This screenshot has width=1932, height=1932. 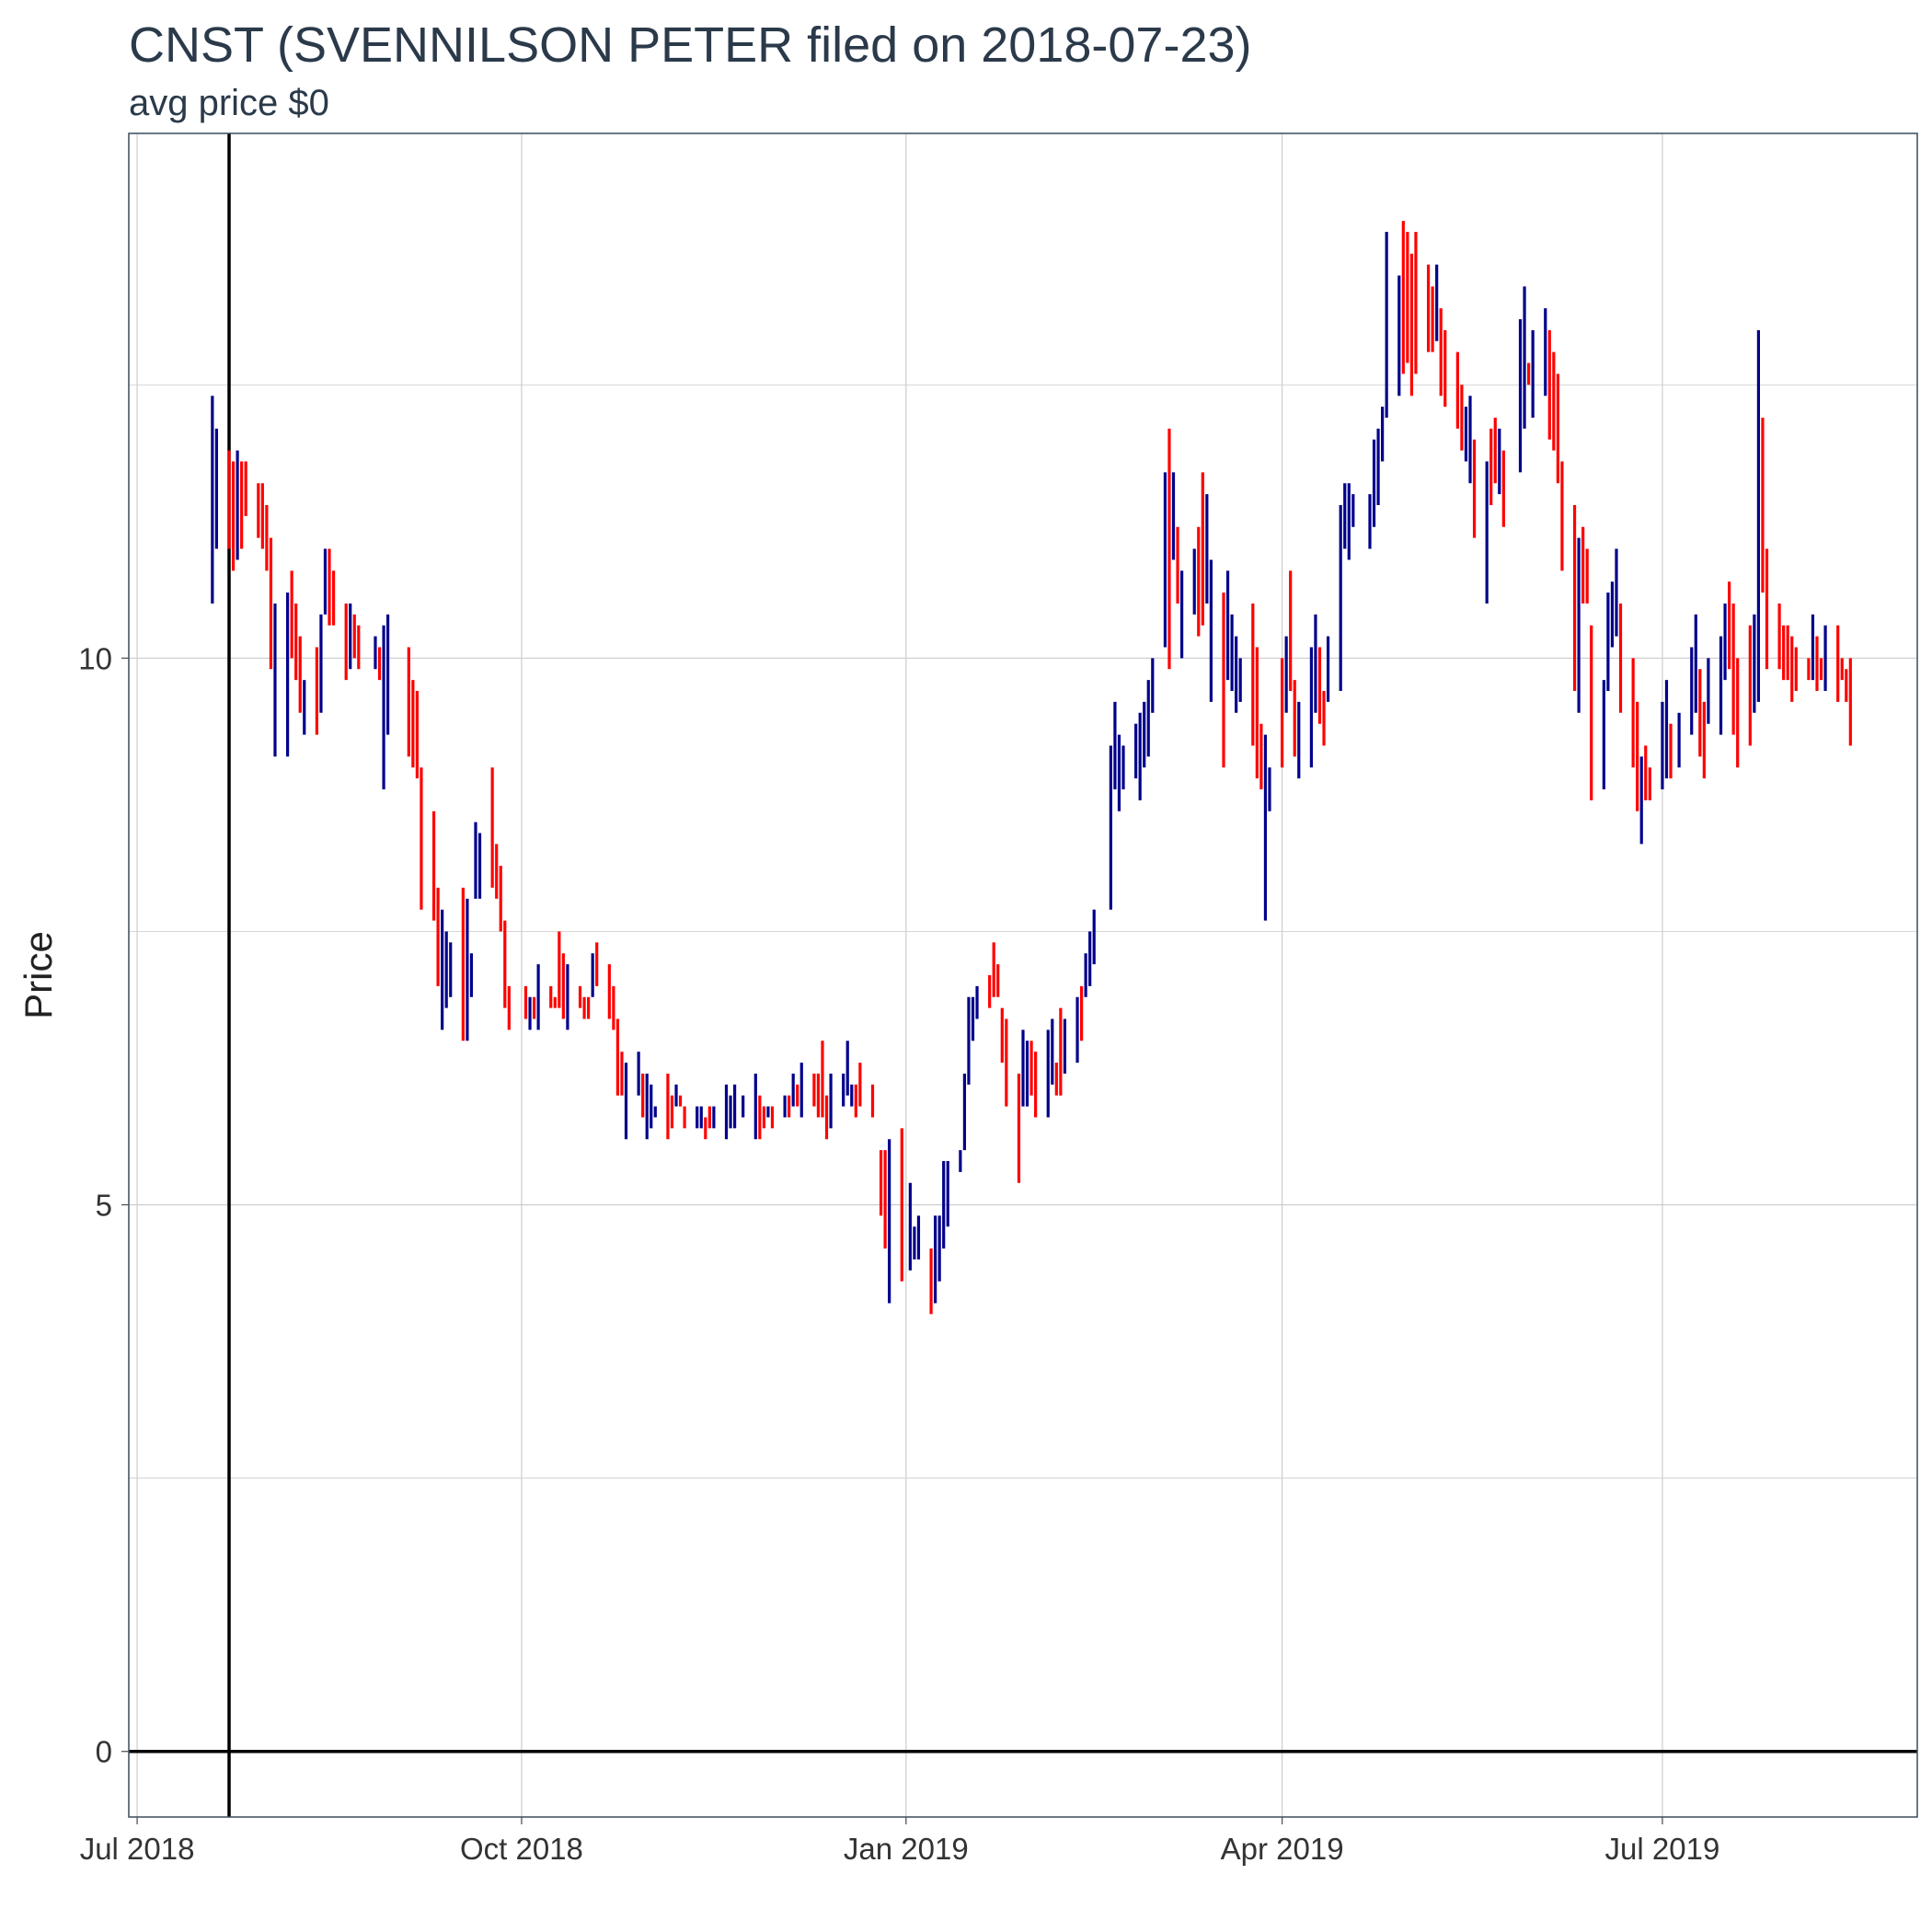 What do you see at coordinates (1282, 1849) in the screenshot?
I see `x-tick-label: Apr 2019` at bounding box center [1282, 1849].